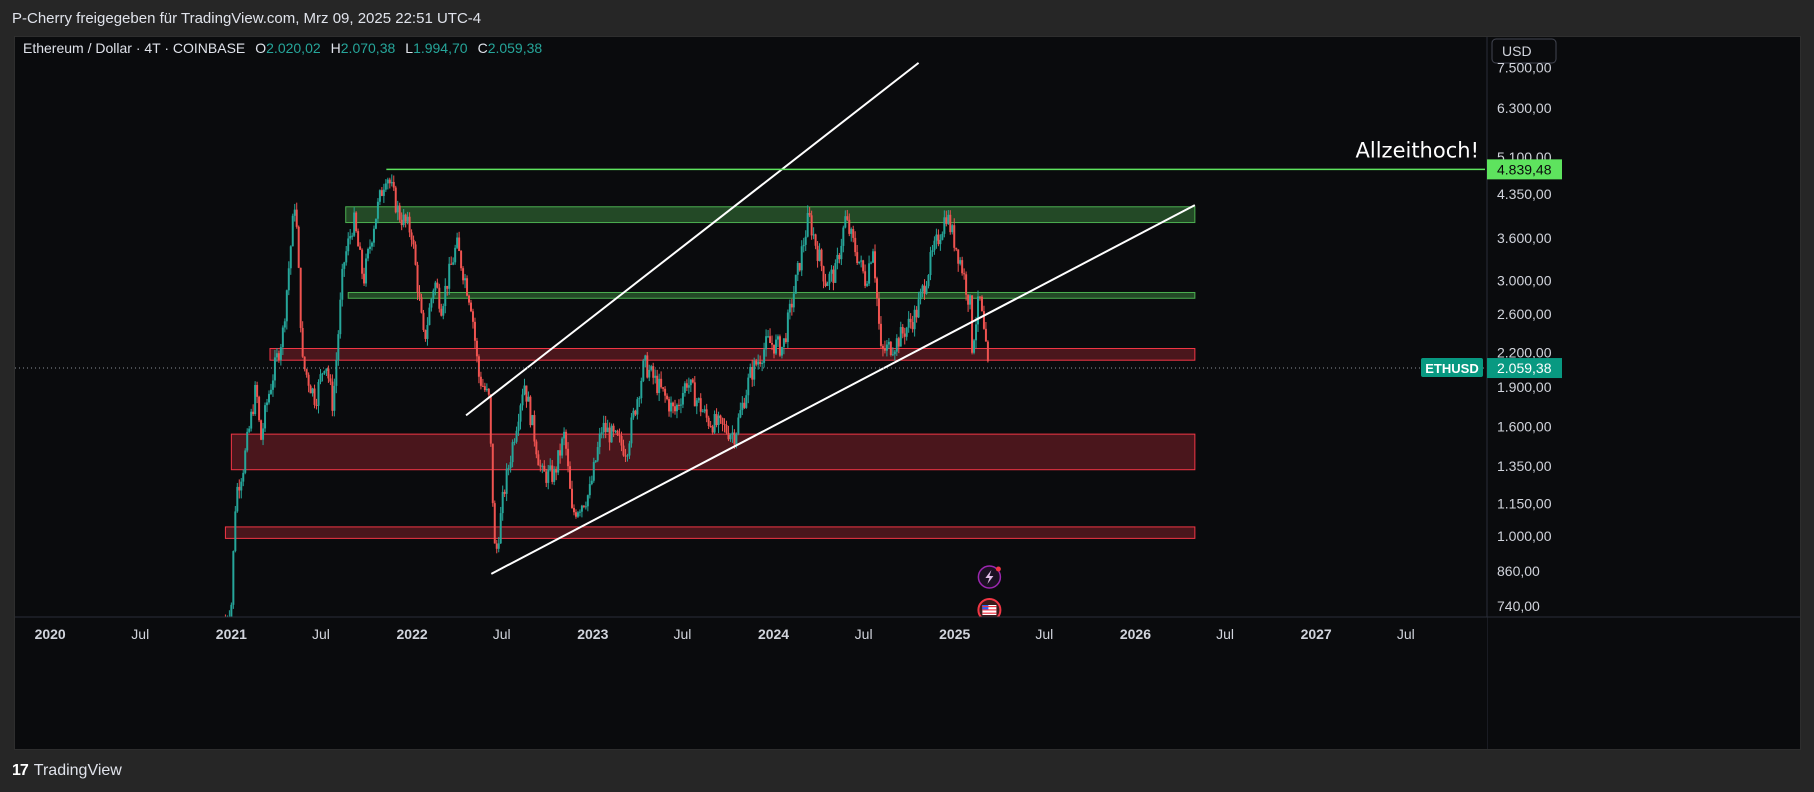  I want to click on y-tick-label: 2.600,00, so click(1524, 314).